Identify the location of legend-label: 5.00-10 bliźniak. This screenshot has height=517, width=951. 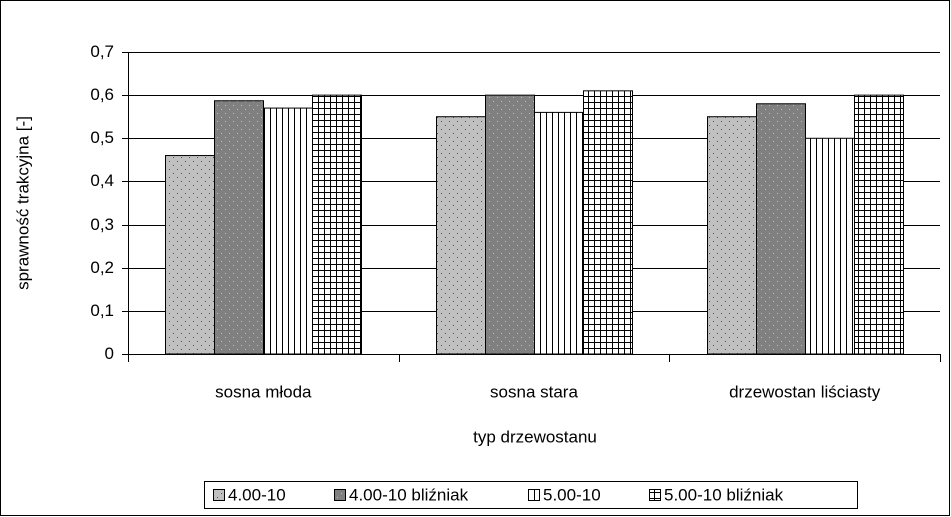
(724, 494).